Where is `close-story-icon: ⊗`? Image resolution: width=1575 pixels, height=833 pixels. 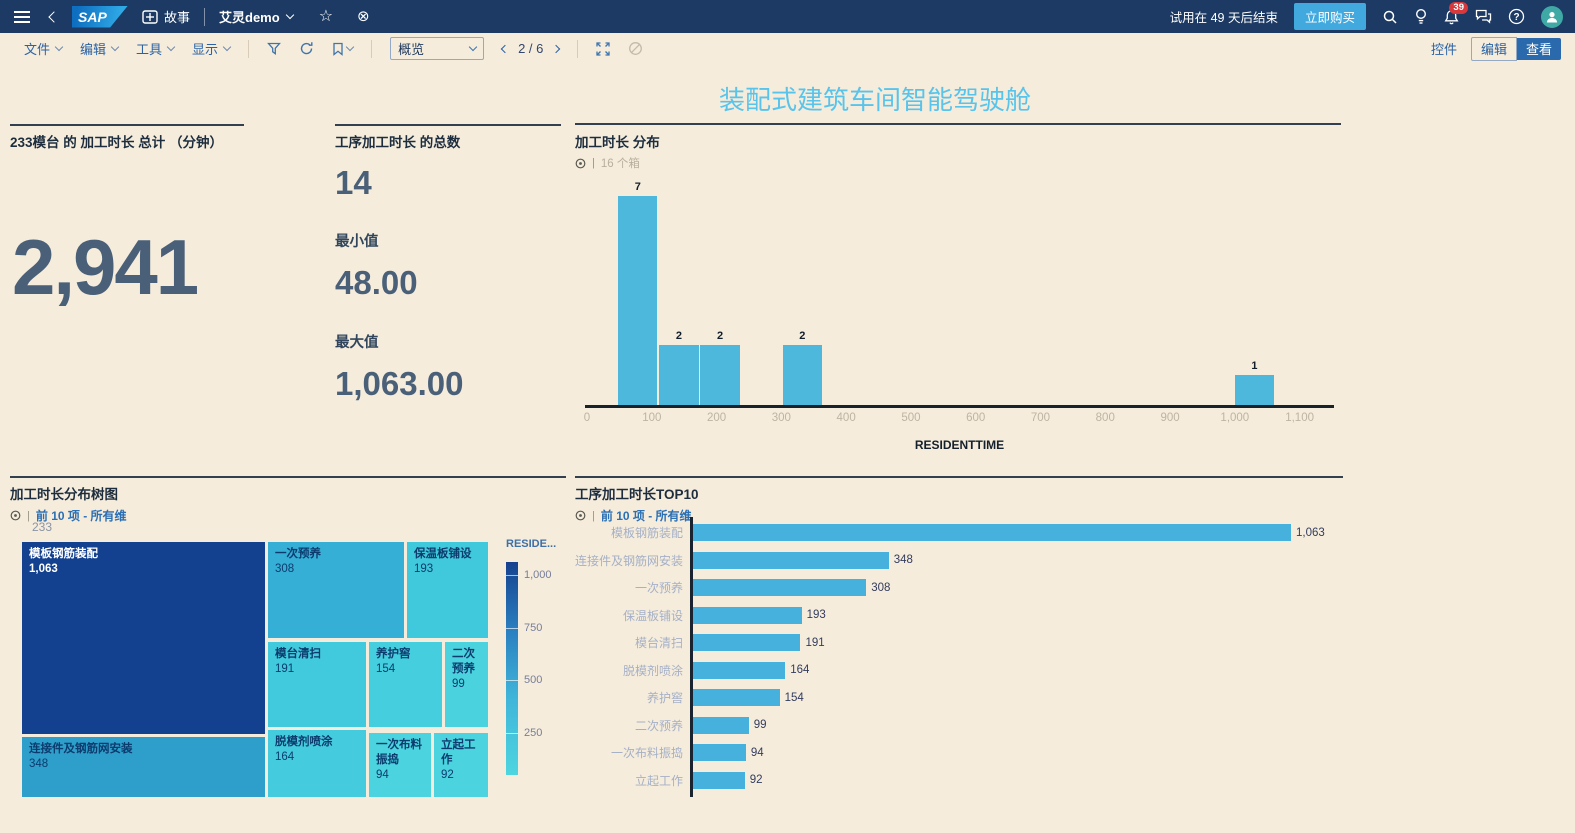
close-story-icon: ⊗ is located at coordinates (363, 16).